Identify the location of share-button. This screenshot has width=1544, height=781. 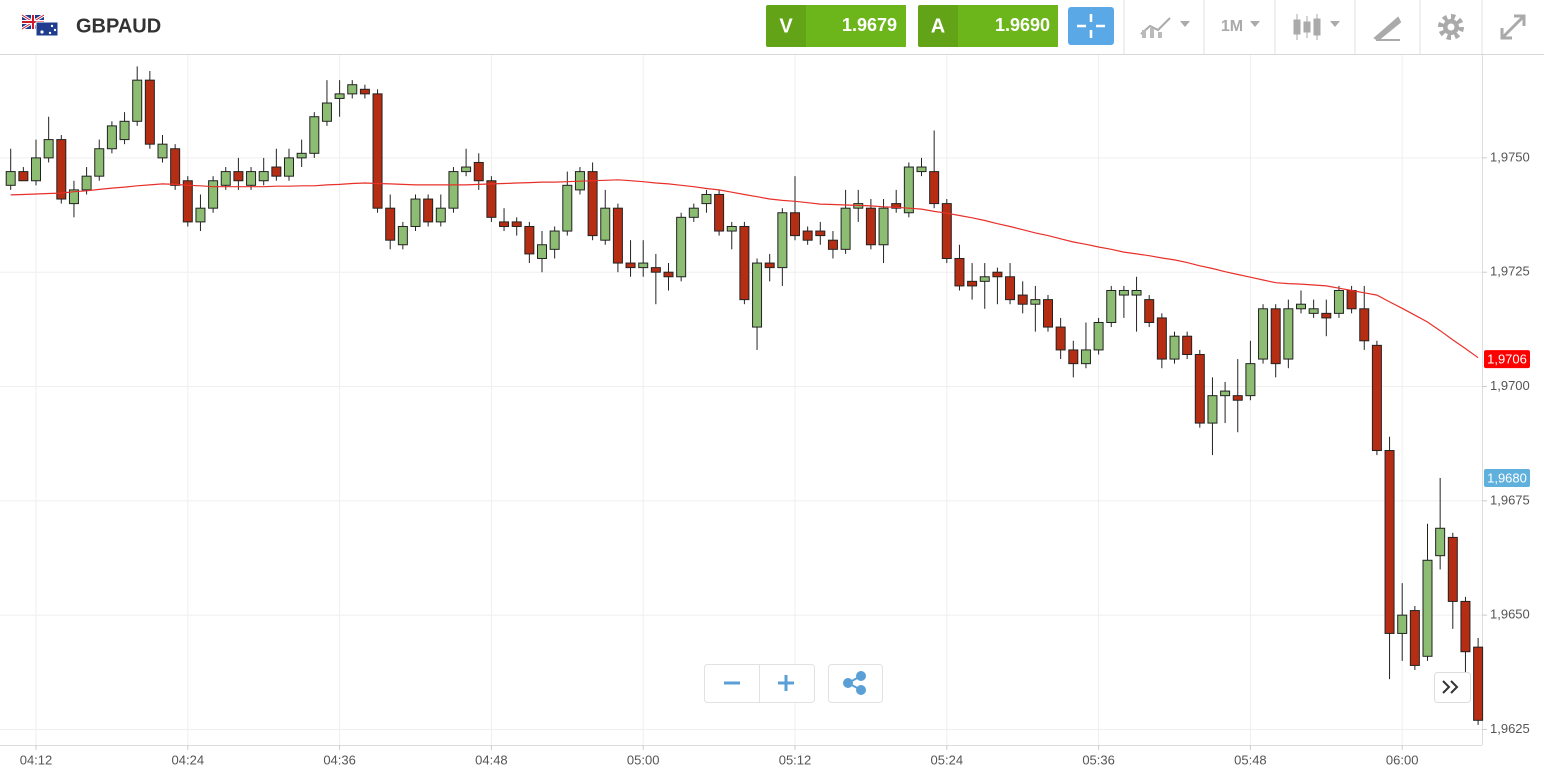
(854, 683).